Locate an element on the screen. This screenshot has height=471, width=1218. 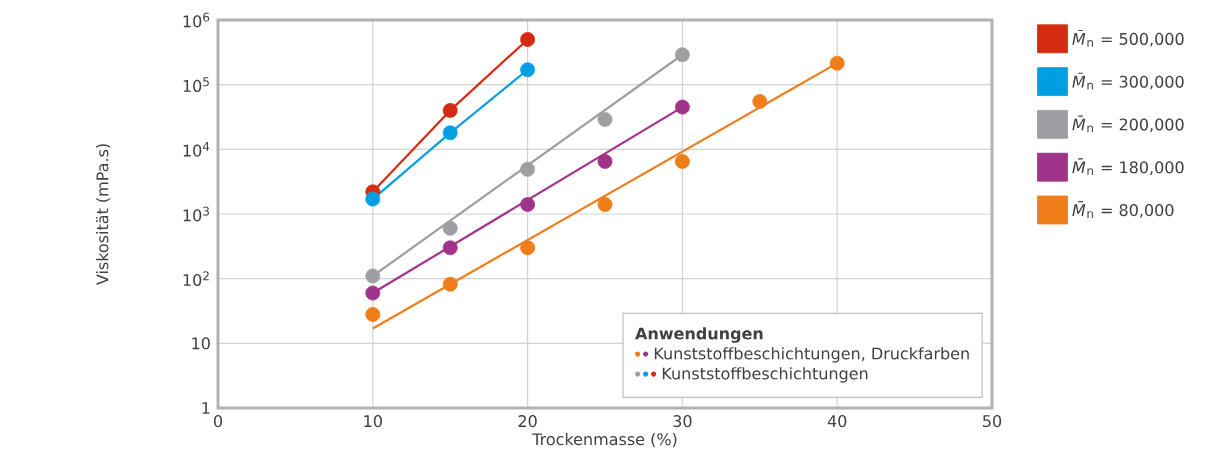
legend-label: M̄$_{n}$ = 500,000 is located at coordinates (1128, 38).